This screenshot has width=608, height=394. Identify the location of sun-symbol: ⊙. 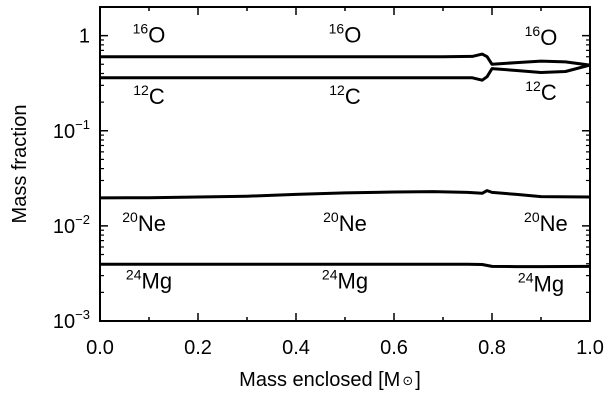
(407, 380).